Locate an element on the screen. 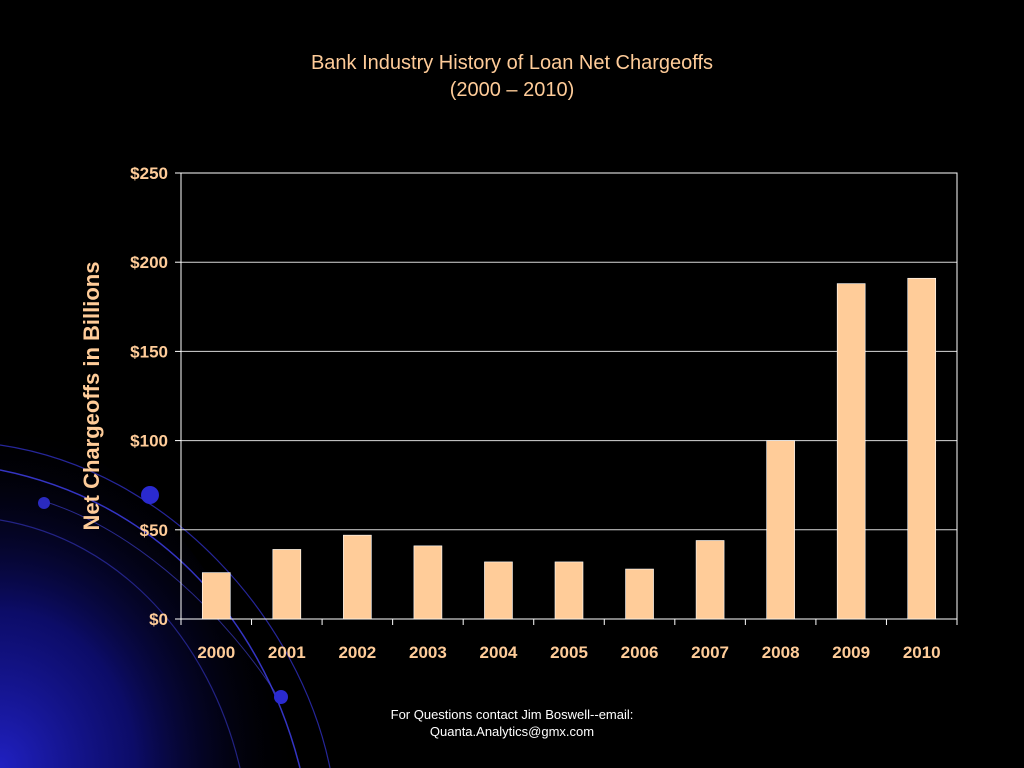 This screenshot has width=1024, height=768. bar-2000 is located at coordinates (216, 596).